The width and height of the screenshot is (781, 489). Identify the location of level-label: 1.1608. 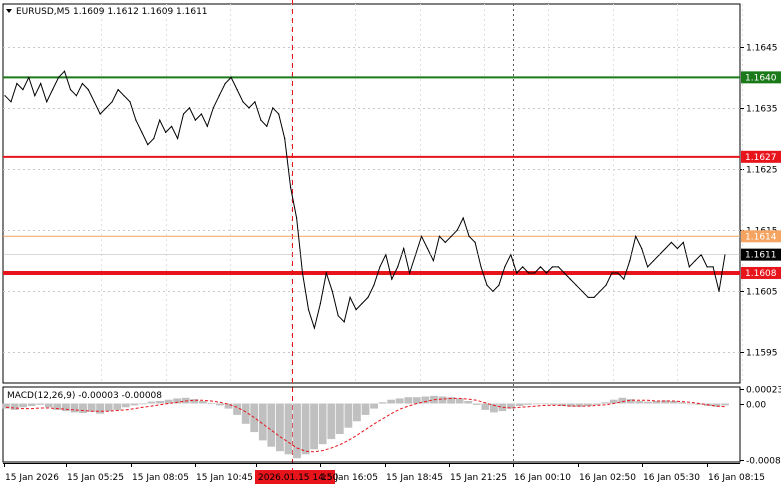
(761, 274).